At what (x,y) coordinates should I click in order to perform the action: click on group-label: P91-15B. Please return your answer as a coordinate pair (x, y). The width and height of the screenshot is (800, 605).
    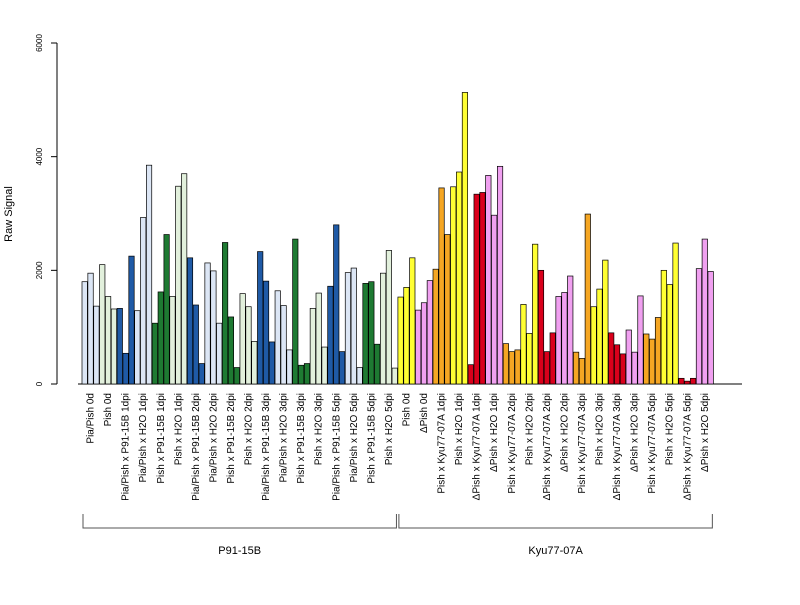
    Looking at the image, I should click on (239, 551).